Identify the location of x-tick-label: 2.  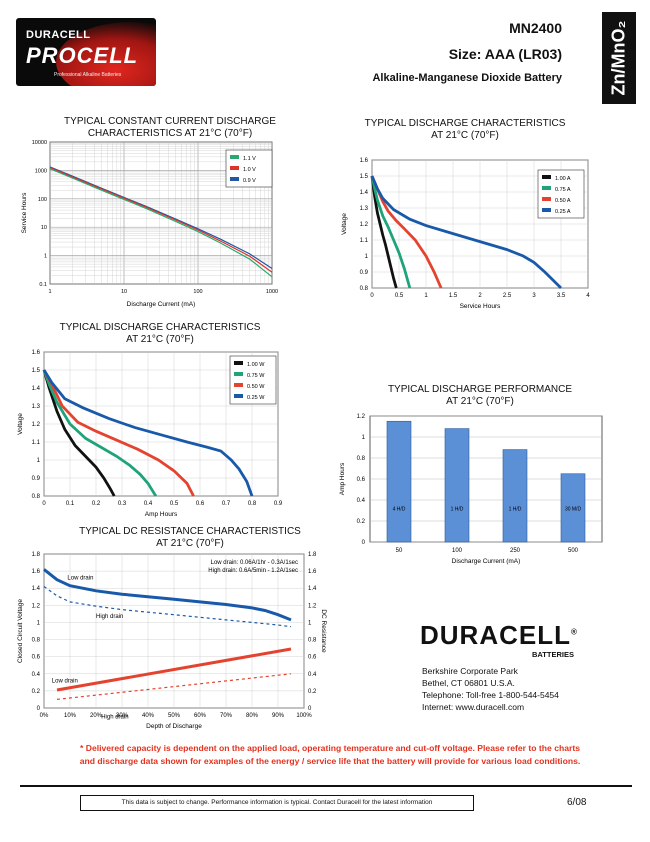
(480, 296).